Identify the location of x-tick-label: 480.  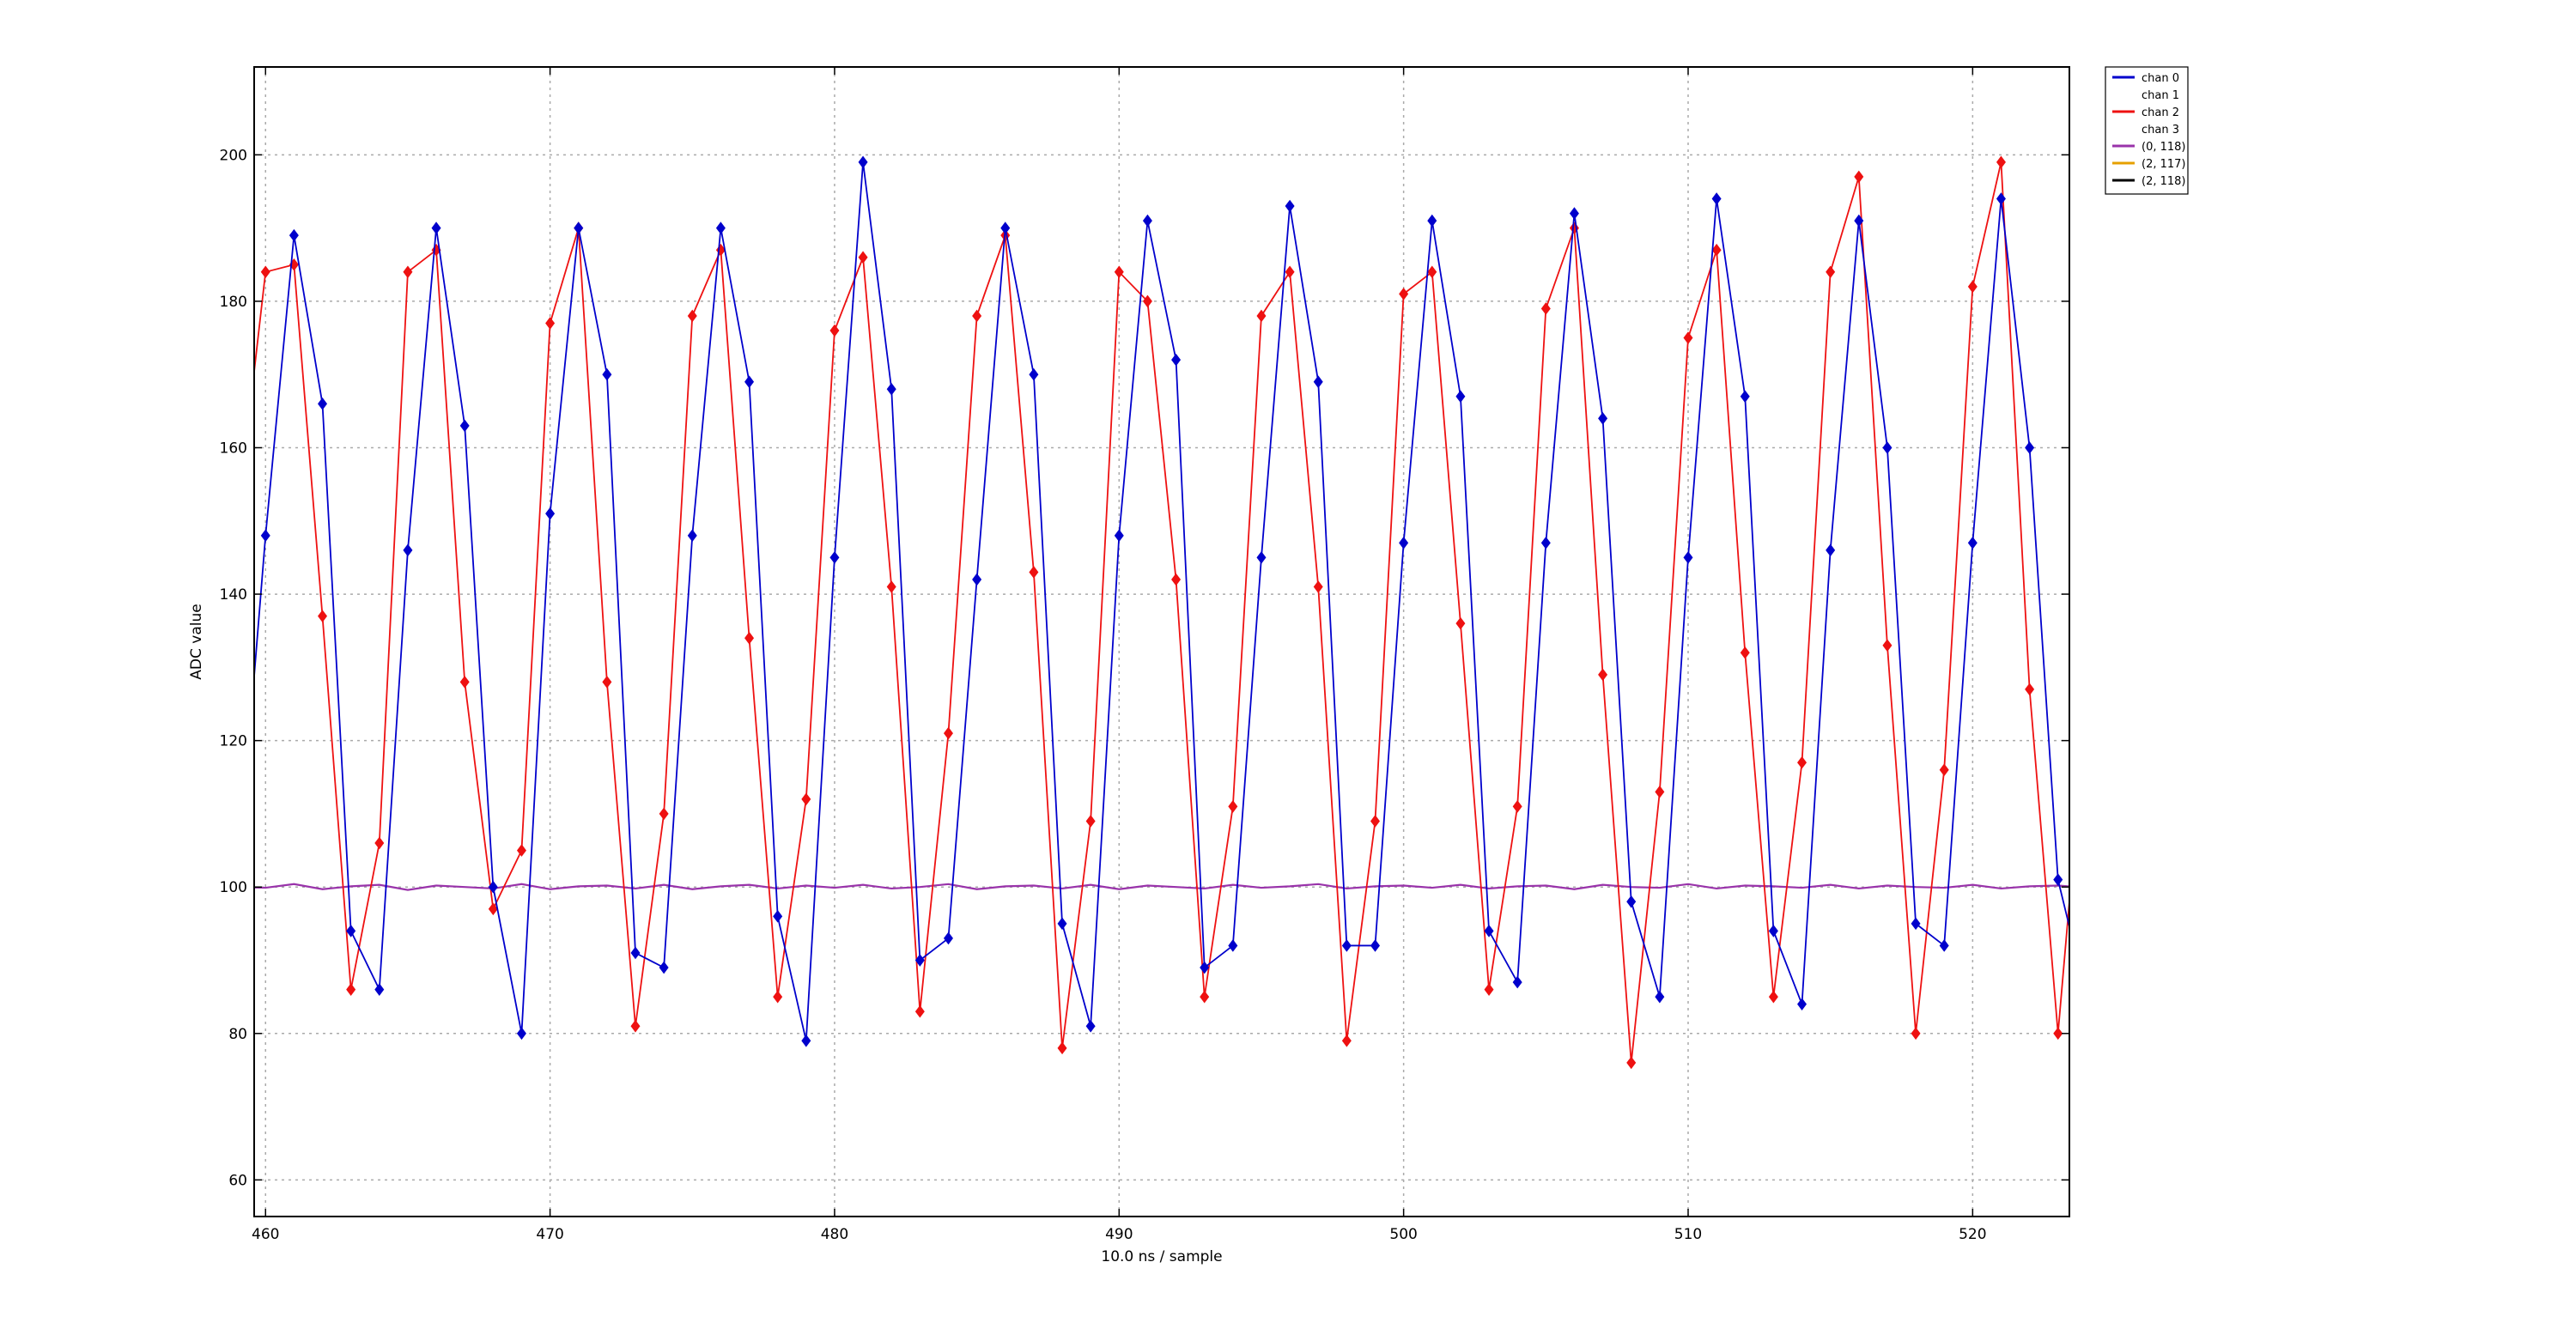
(834, 1234).